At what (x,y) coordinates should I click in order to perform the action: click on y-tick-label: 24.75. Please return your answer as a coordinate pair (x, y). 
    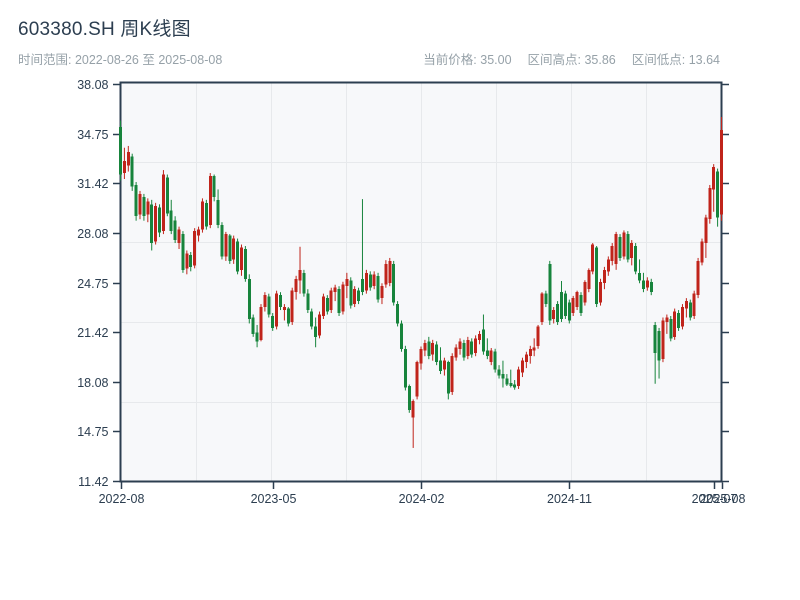
    Looking at the image, I should click on (92, 284).